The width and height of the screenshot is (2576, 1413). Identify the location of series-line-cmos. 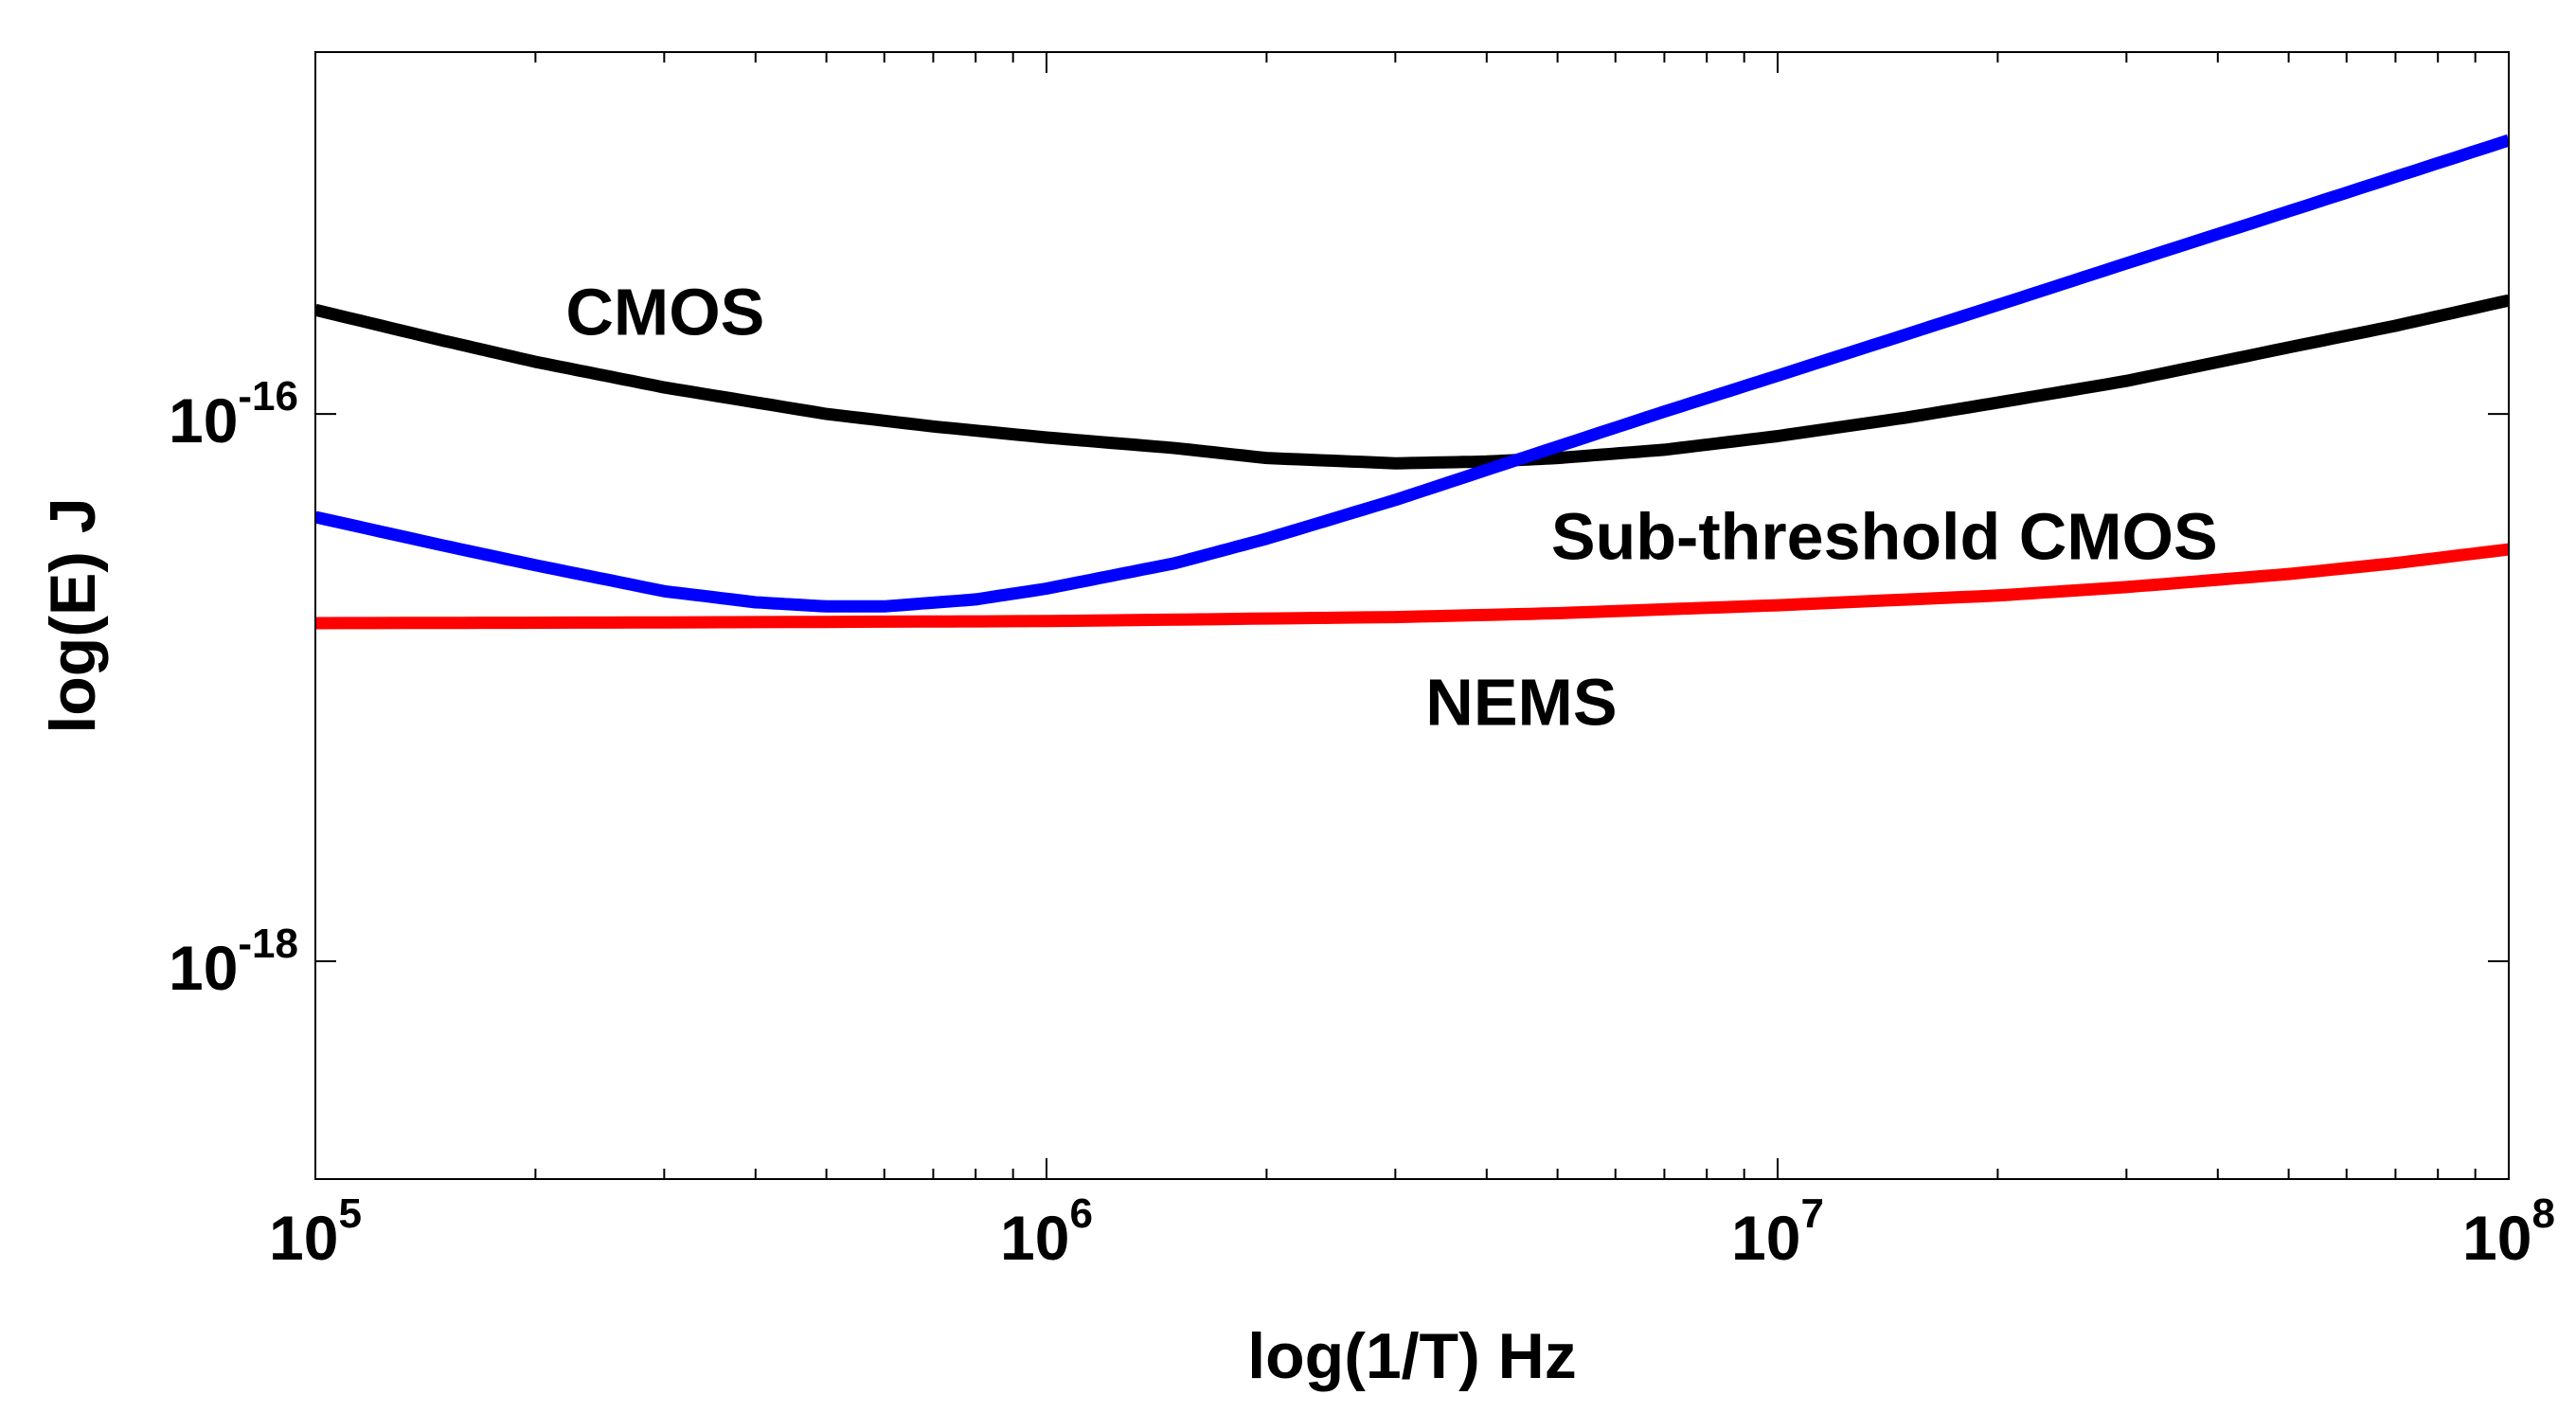
(1412, 382).